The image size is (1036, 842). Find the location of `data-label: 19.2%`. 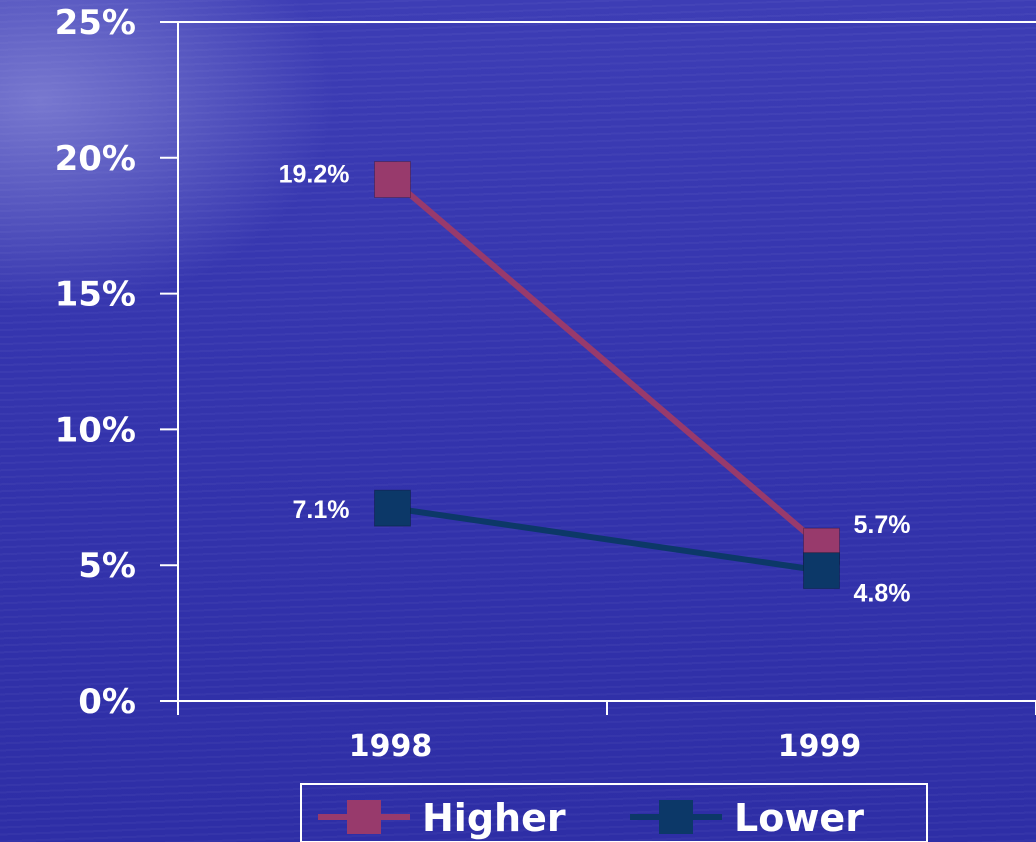

data-label: 19.2% is located at coordinates (314, 175).